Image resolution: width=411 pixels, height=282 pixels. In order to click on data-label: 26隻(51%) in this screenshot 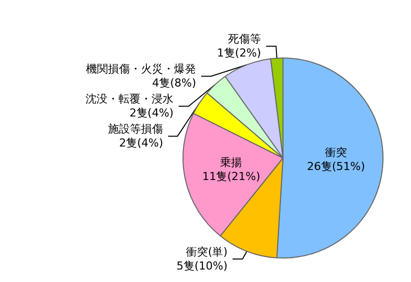, I will do `click(335, 167)`.